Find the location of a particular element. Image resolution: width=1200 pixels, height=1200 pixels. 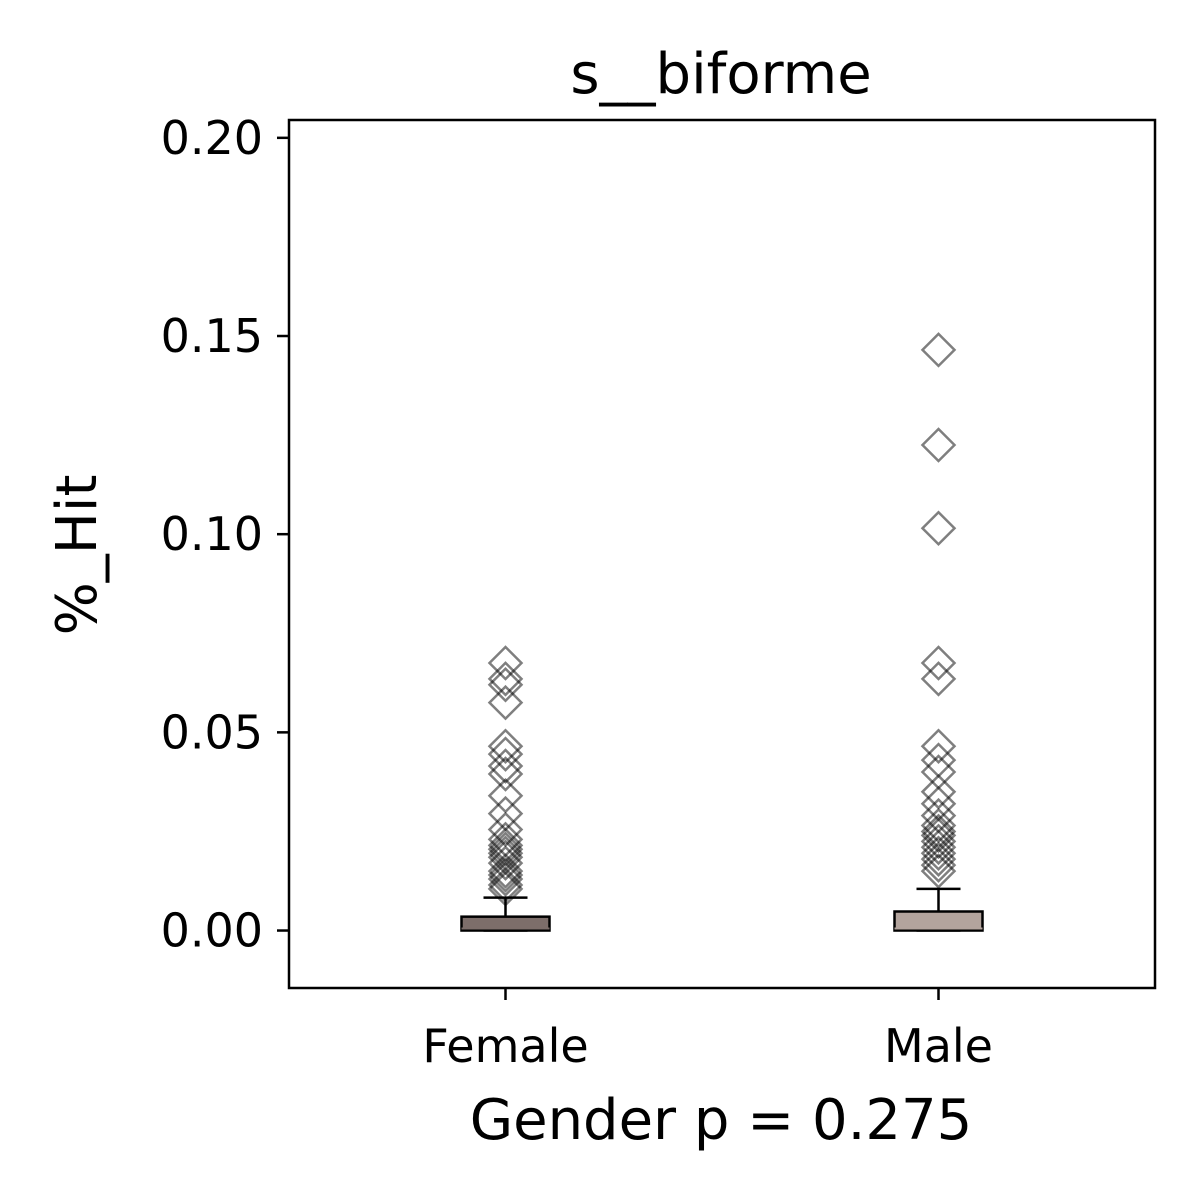

y-tick-label: 0.00 is located at coordinates (212, 931).